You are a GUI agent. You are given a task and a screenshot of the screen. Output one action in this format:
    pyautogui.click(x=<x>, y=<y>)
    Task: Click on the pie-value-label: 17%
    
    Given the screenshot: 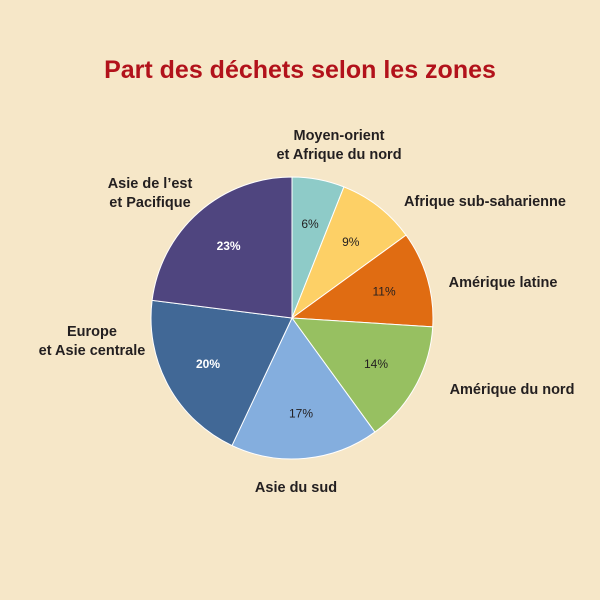 What is the action you would take?
    pyautogui.click(x=301, y=414)
    